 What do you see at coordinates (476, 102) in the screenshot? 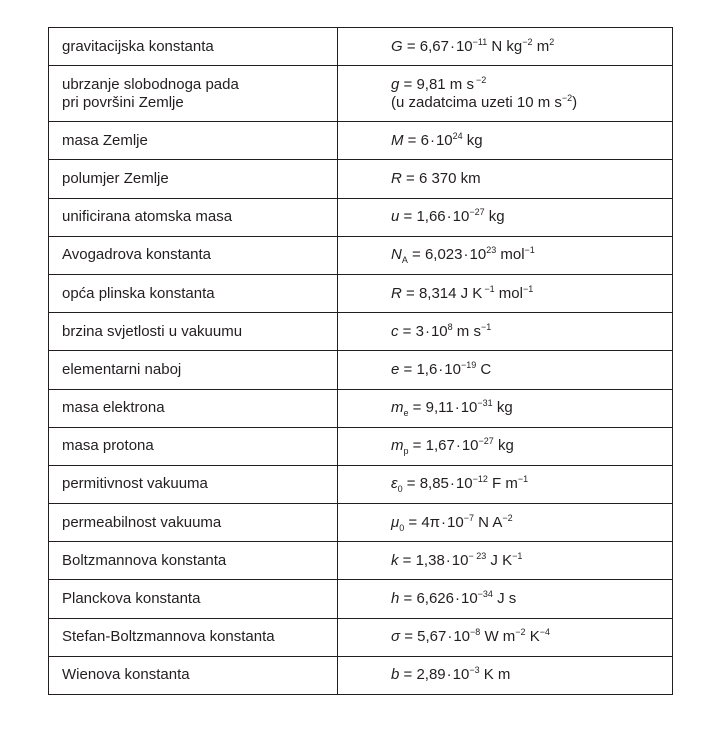
I see `value-note: (u zadatcima uzeti 10 m s` at bounding box center [476, 102].